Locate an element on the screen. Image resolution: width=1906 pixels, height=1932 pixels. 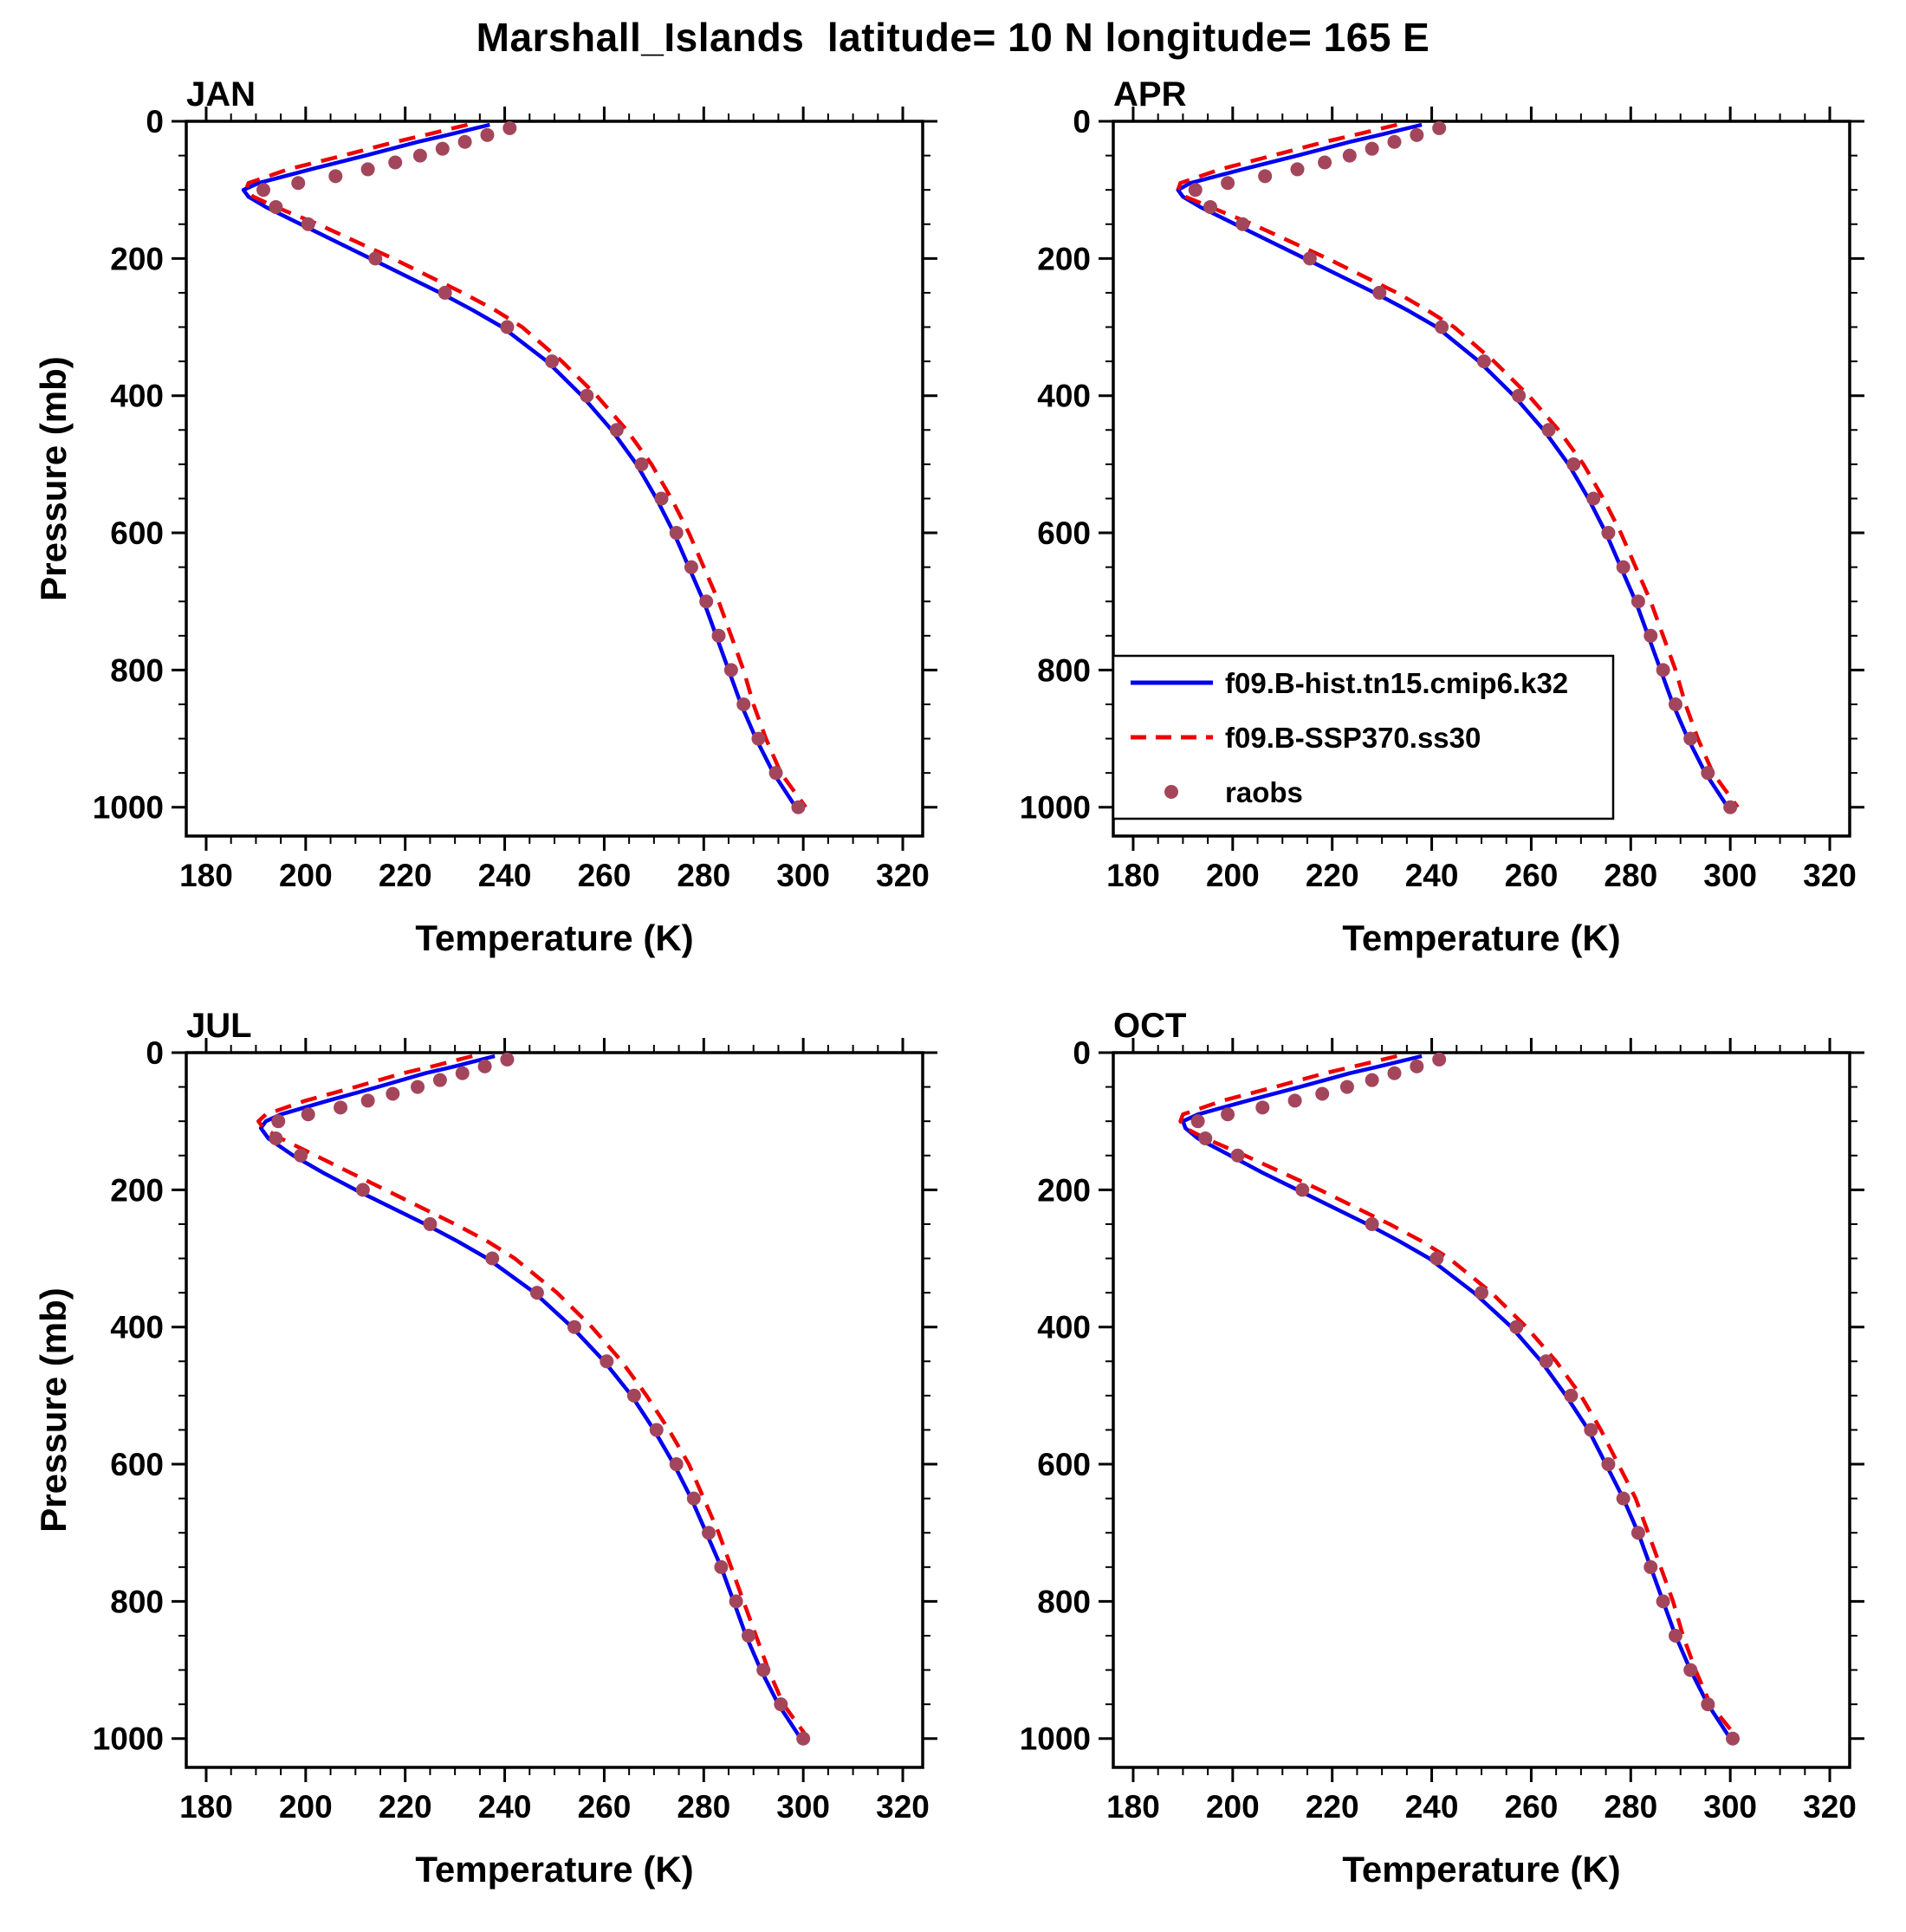
plot-frame is located at coordinates (554, 479).